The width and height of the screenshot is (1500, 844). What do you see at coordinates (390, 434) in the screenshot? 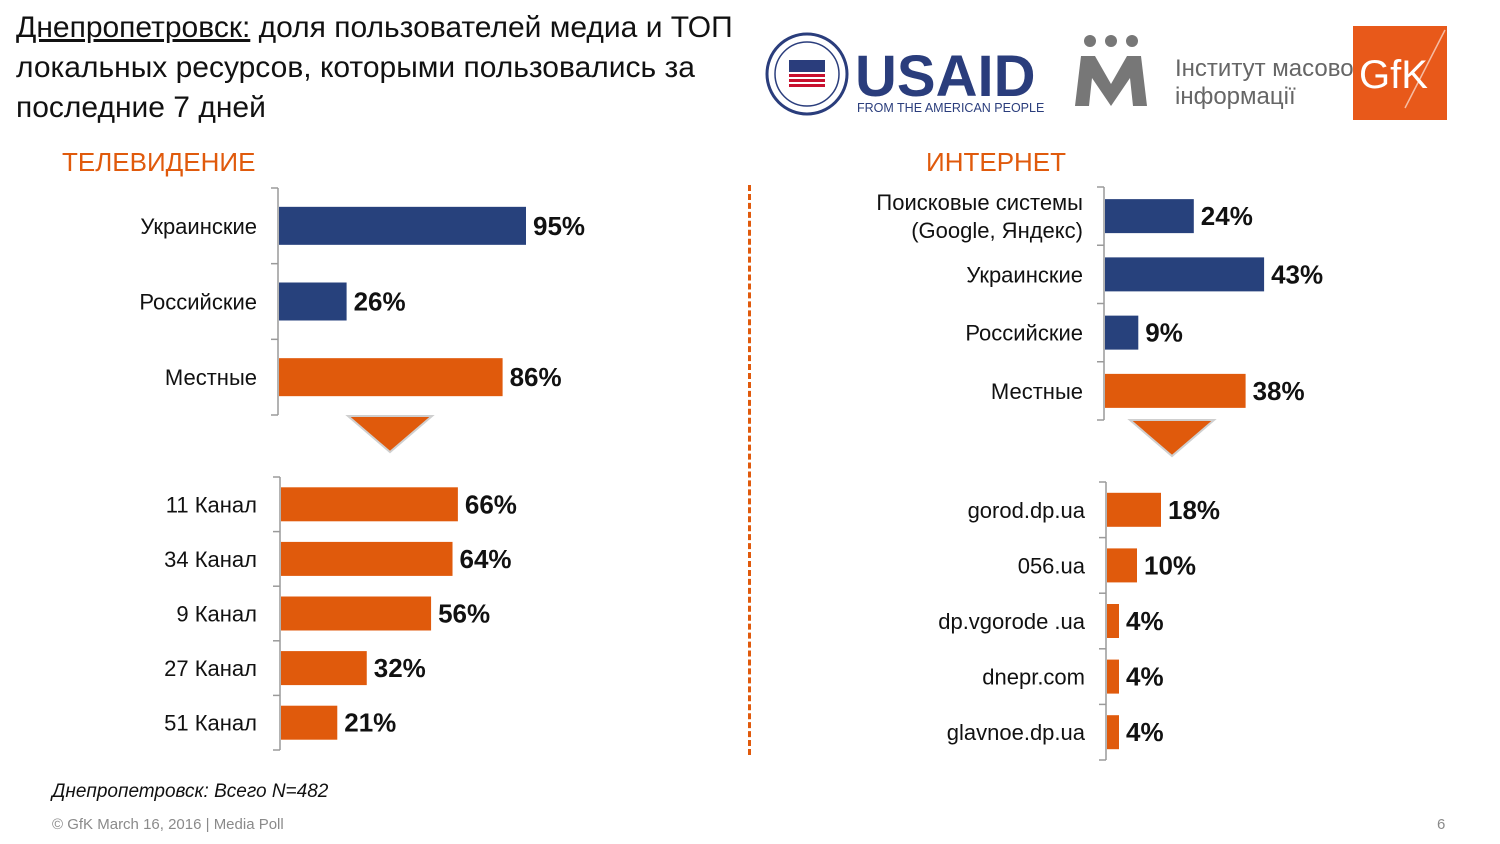
I see `tv-funnel-arrow-icon` at bounding box center [390, 434].